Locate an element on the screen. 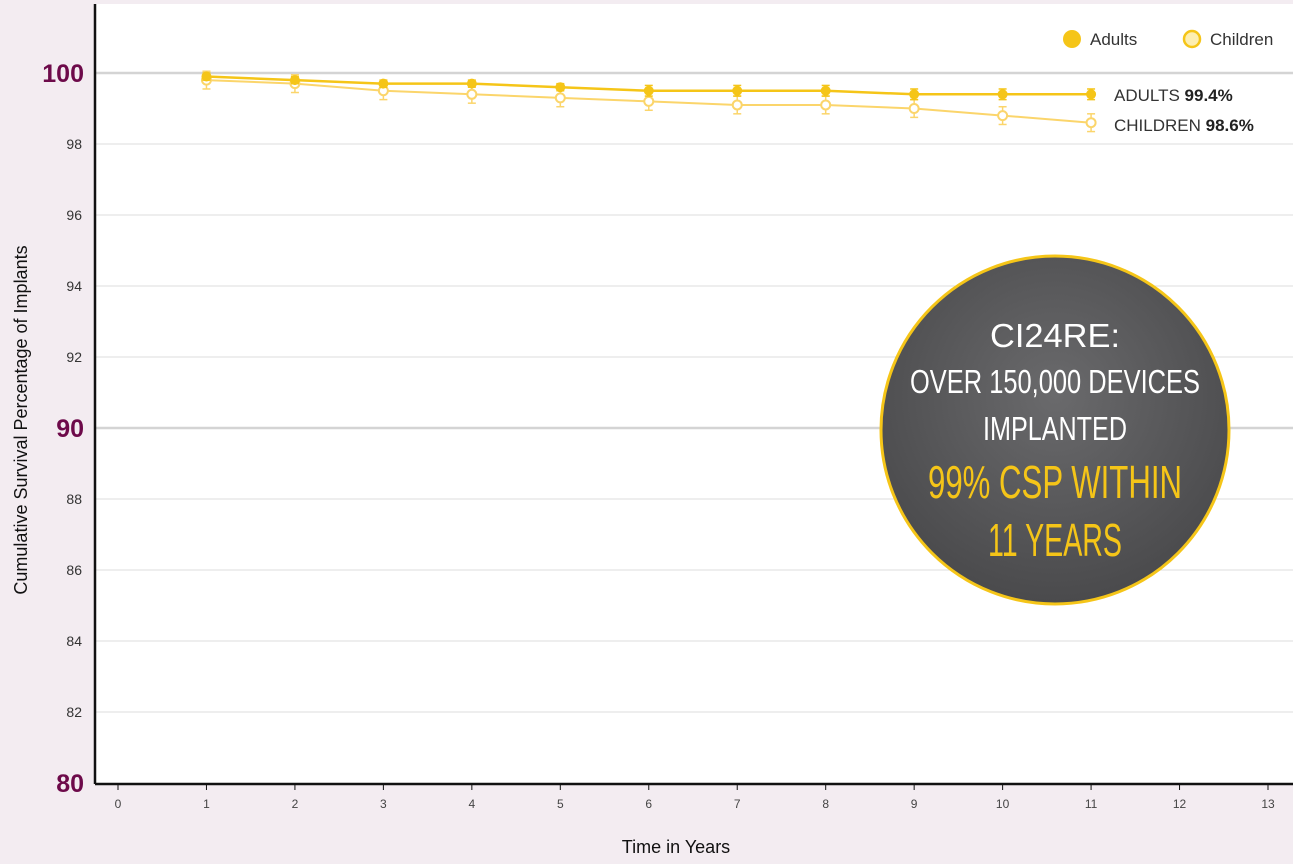 Image resolution: width=1293 pixels, height=864 pixels. x-tick-1: 1 is located at coordinates (206, 804).